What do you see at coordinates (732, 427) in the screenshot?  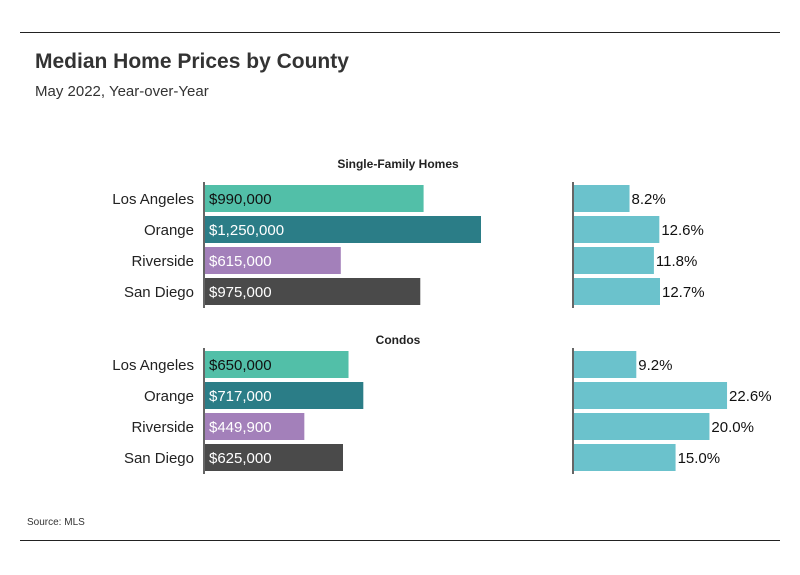 I see `change-label-riverside: 20.0%` at bounding box center [732, 427].